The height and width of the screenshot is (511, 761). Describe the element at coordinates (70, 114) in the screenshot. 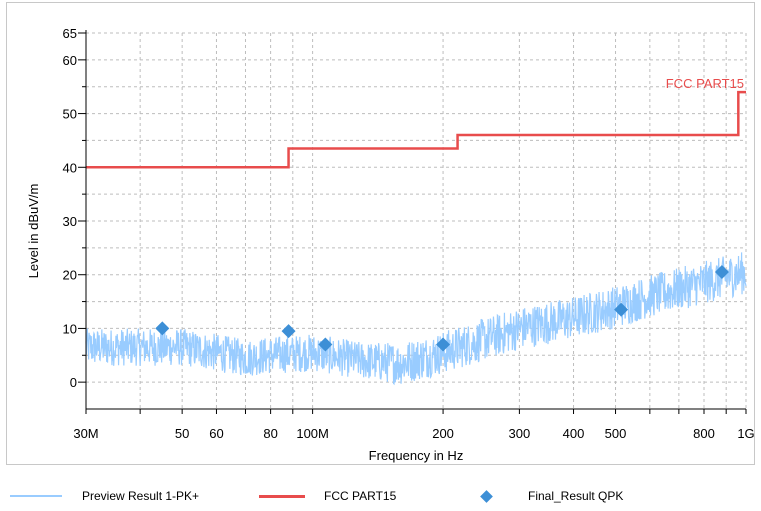

I see `y-tick-label: 50` at that location.